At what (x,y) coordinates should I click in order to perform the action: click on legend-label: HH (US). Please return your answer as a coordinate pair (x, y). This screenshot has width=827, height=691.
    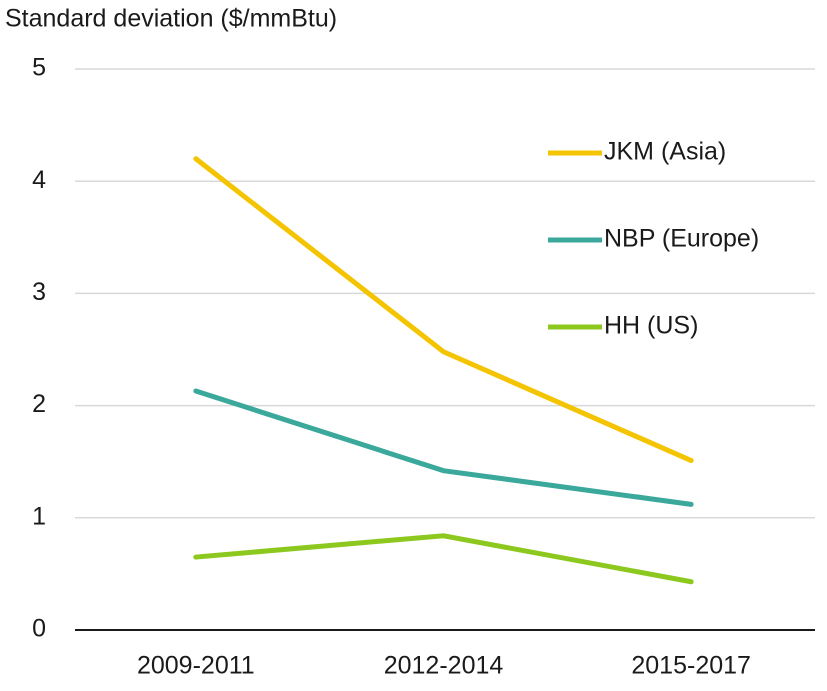
    Looking at the image, I should click on (651, 326).